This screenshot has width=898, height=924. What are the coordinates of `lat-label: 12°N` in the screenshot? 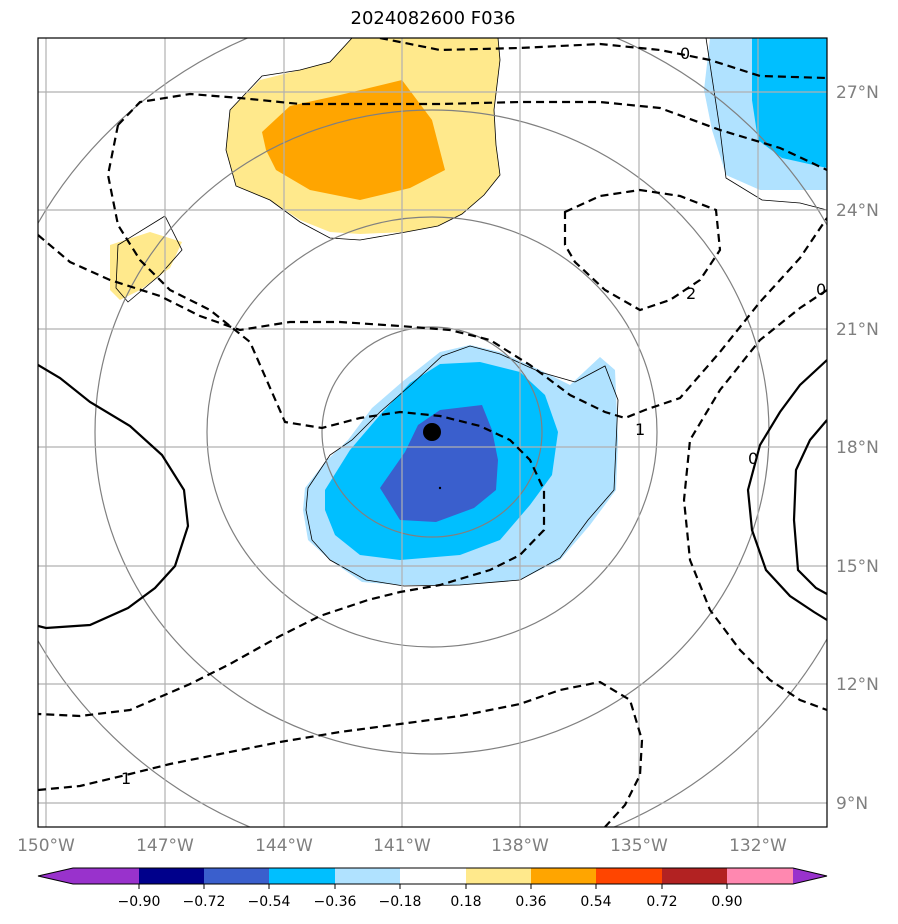 It's located at (857, 685).